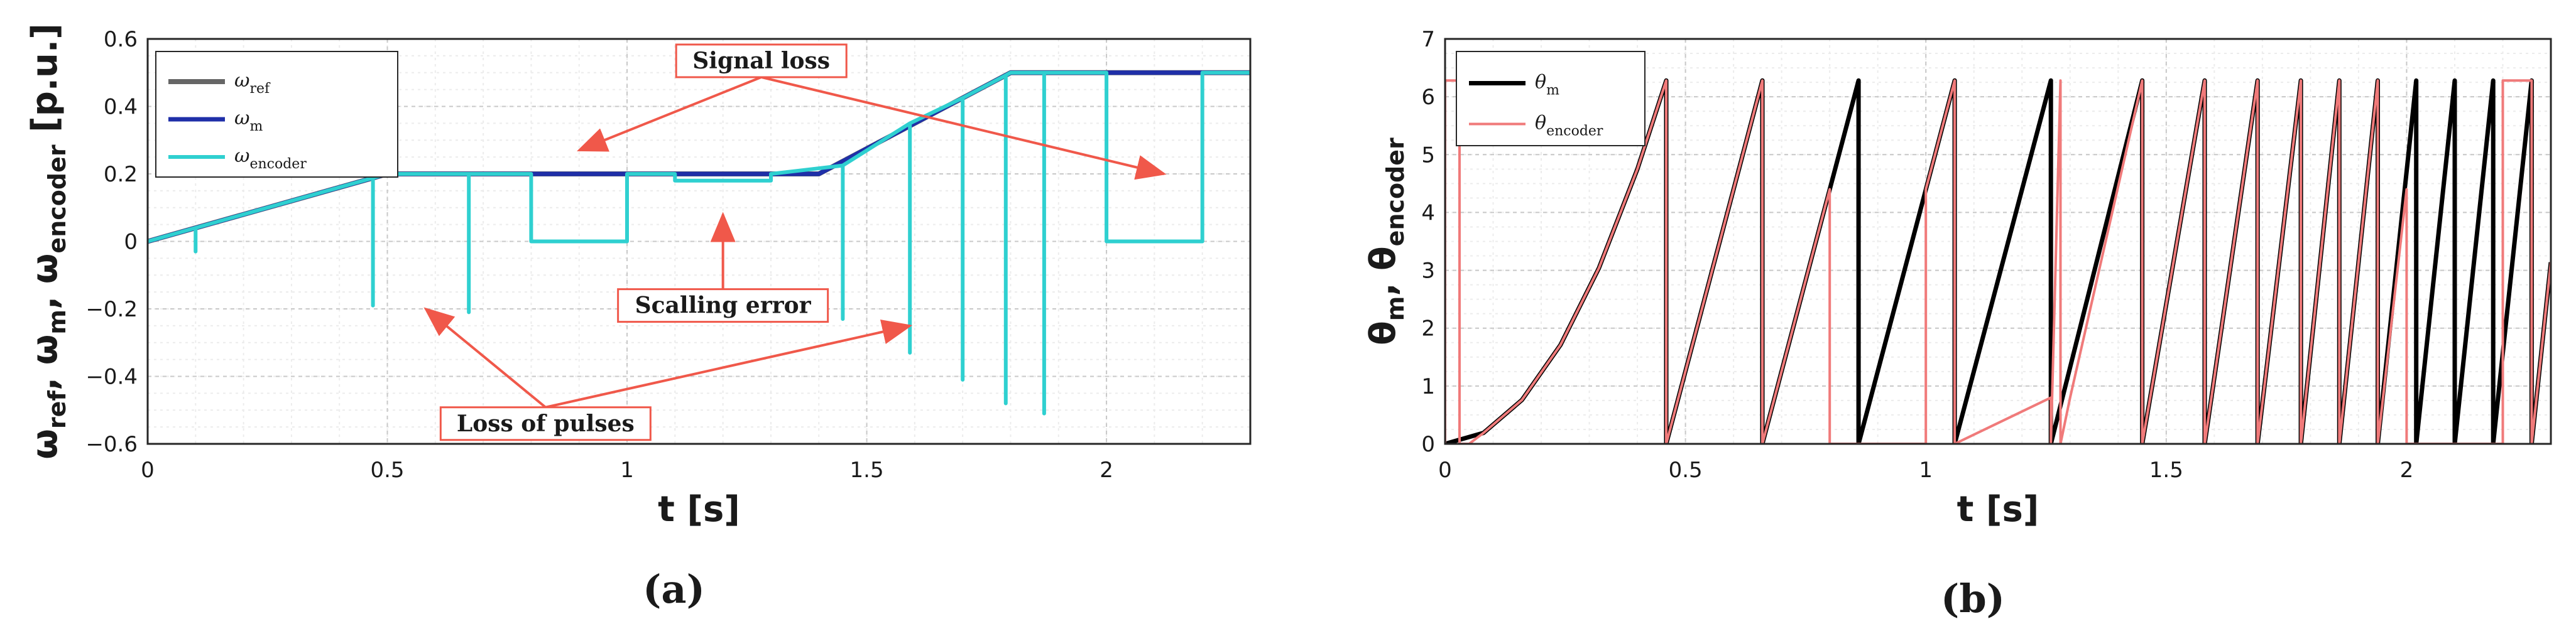  I want to click on y-axis-label-part: , θ, so click(1383, 271).